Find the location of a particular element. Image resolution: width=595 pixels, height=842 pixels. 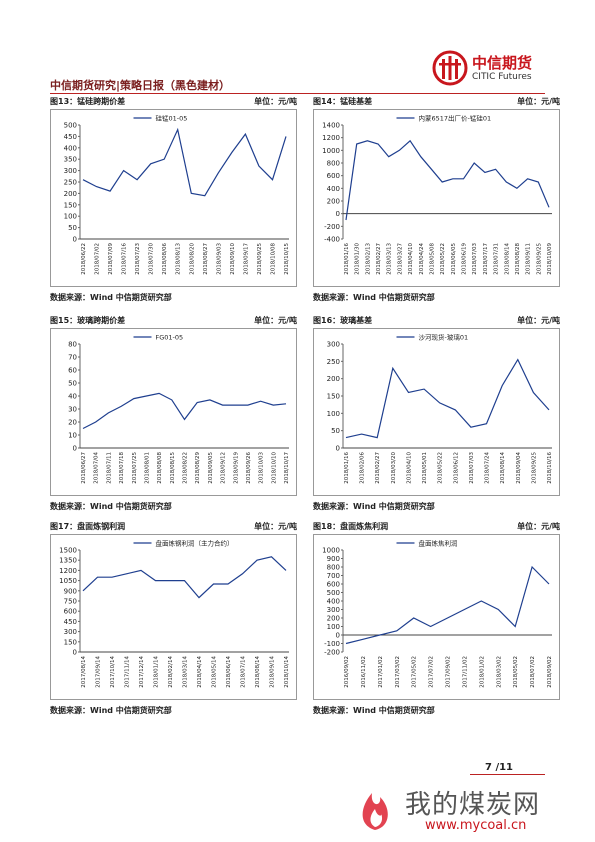

x-tick-label: 2018/05/01 is located at coordinates (425, 468).